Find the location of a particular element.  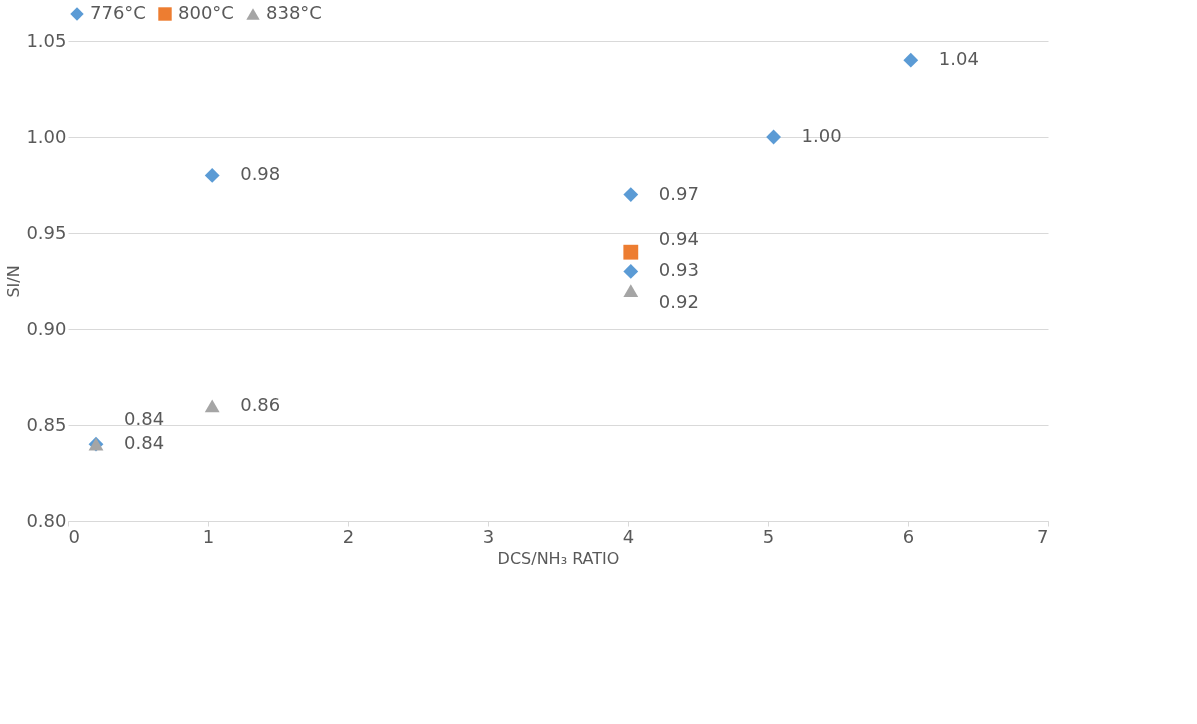

data-label: 0.97 is located at coordinates (678, 193).